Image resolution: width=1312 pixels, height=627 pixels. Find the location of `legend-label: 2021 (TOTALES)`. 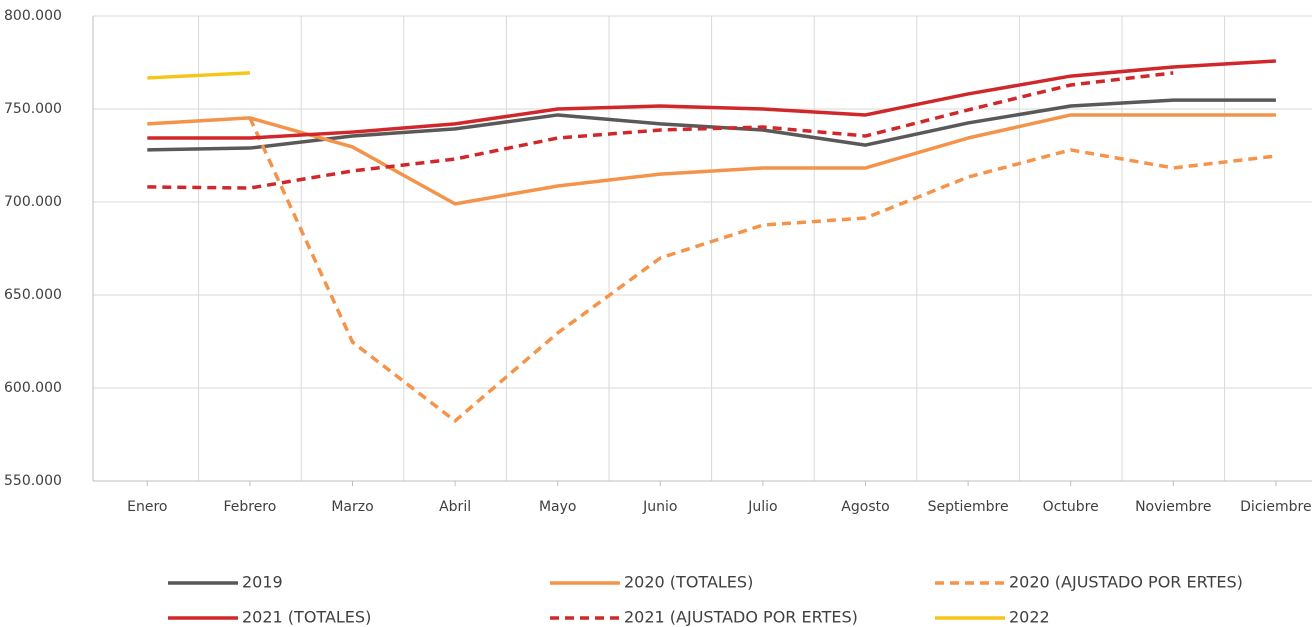

legend-label: 2021 (TOTALES) is located at coordinates (306, 617).